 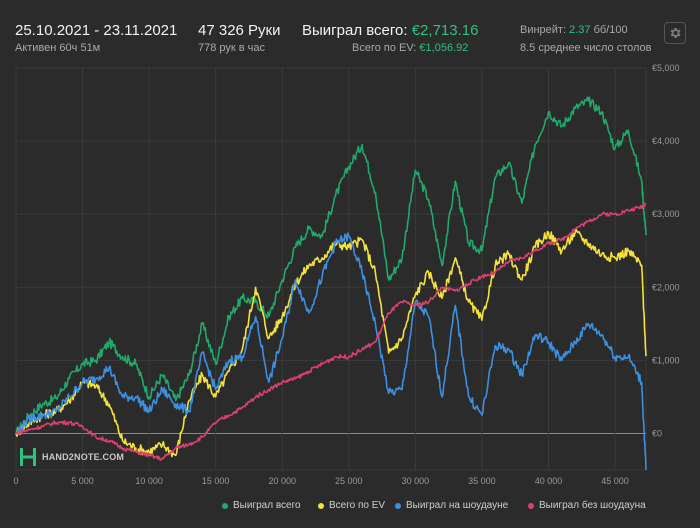 What do you see at coordinates (666, 287) in the screenshot?
I see `y-tick-label: €2,000` at bounding box center [666, 287].